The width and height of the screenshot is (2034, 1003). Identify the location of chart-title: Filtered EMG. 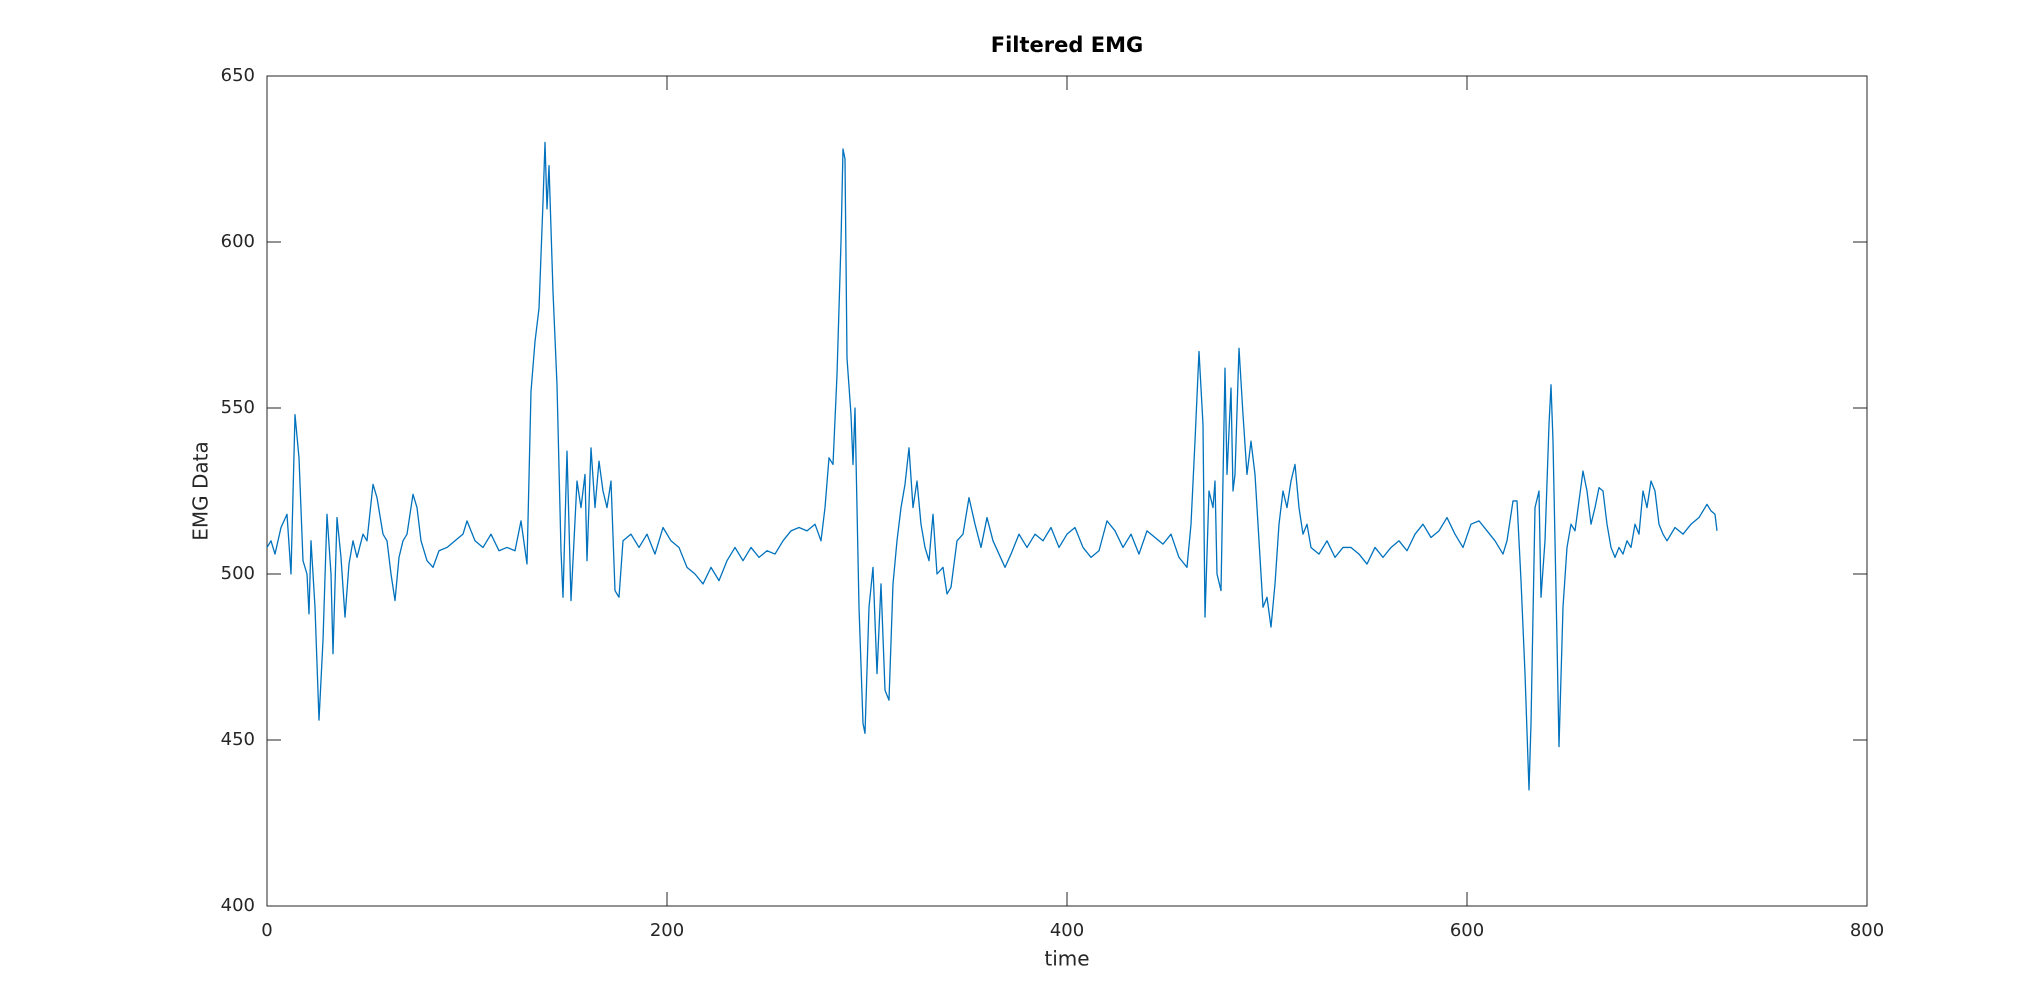
(1067, 45).